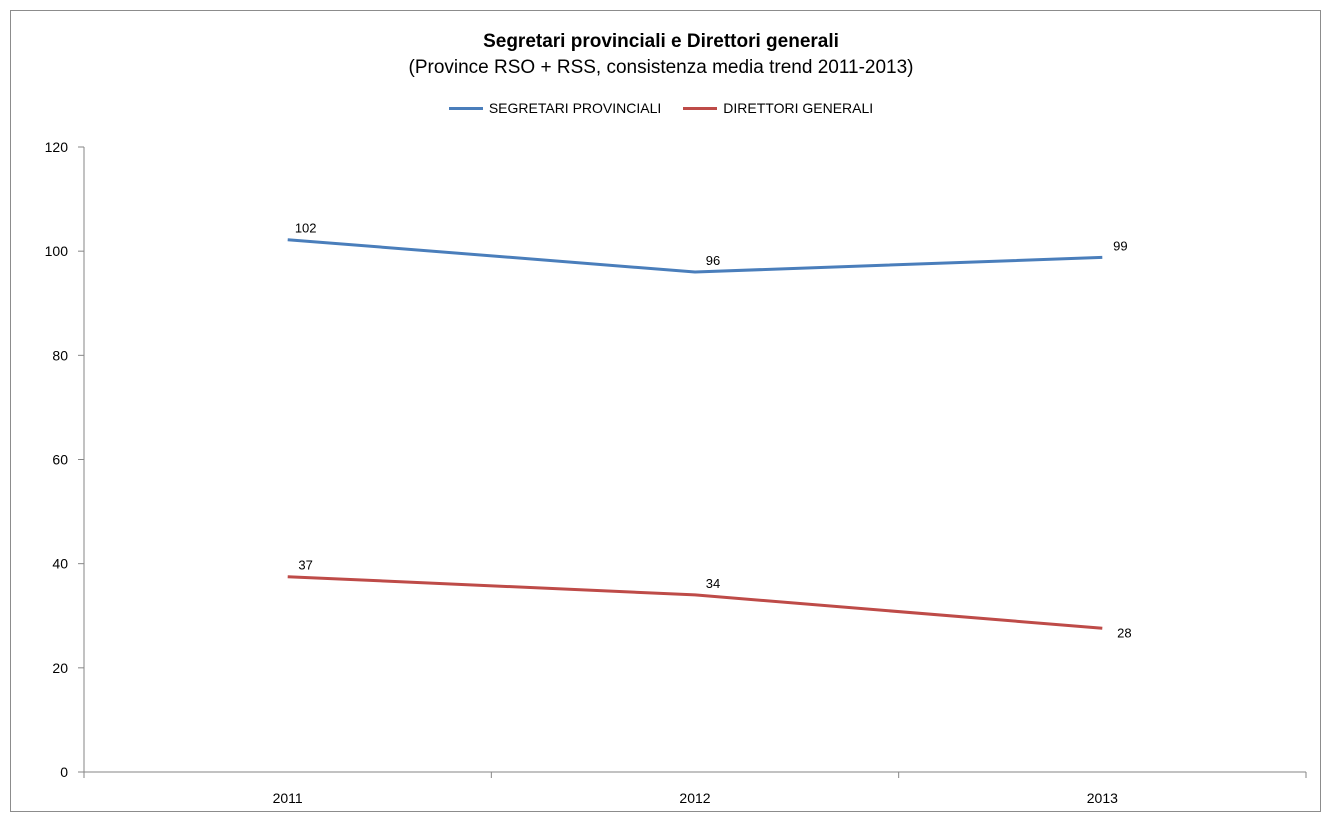 Image resolution: width=1322 pixels, height=813 pixels. Describe the element at coordinates (60, 460) in the screenshot. I see `y-tick-label: 60` at that location.